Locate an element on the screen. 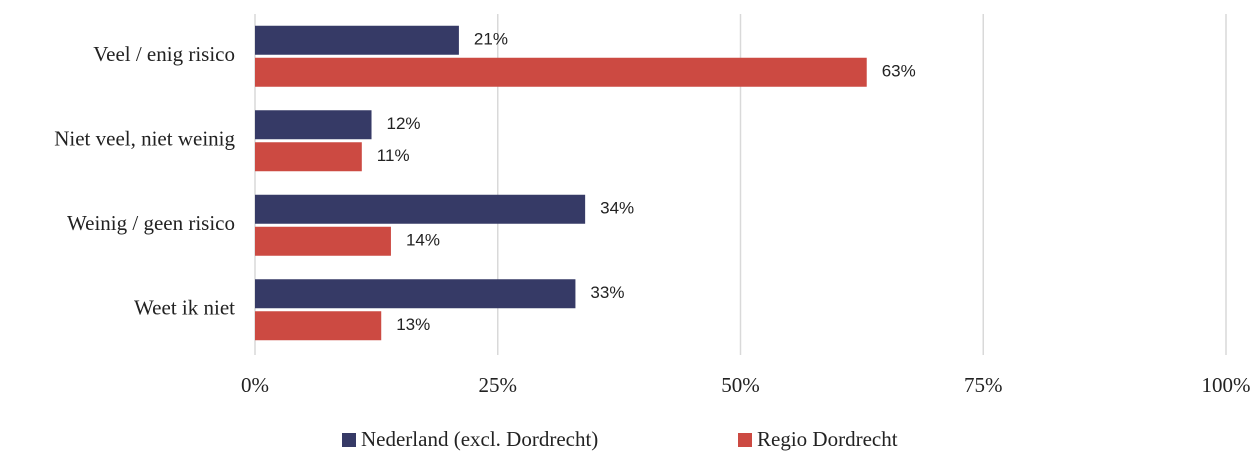 This screenshot has width=1260, height=453. y-tick-label: Niet veel, niet weinig is located at coordinates (144, 139).